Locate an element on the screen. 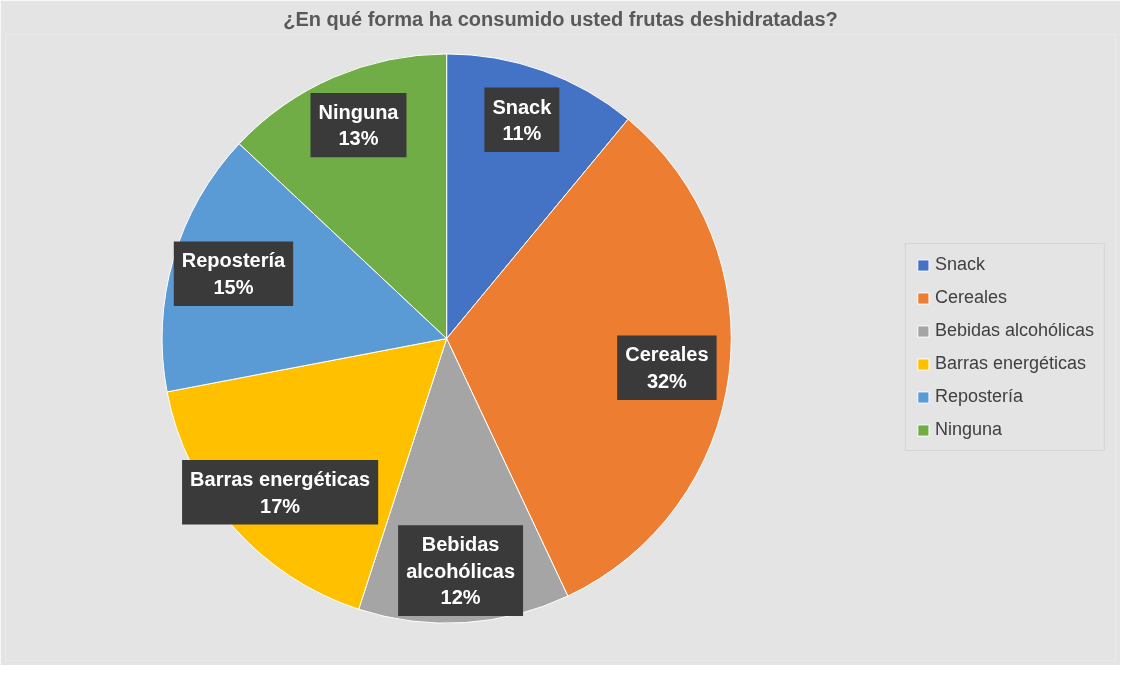  legend-label: Snack is located at coordinates (959, 264).